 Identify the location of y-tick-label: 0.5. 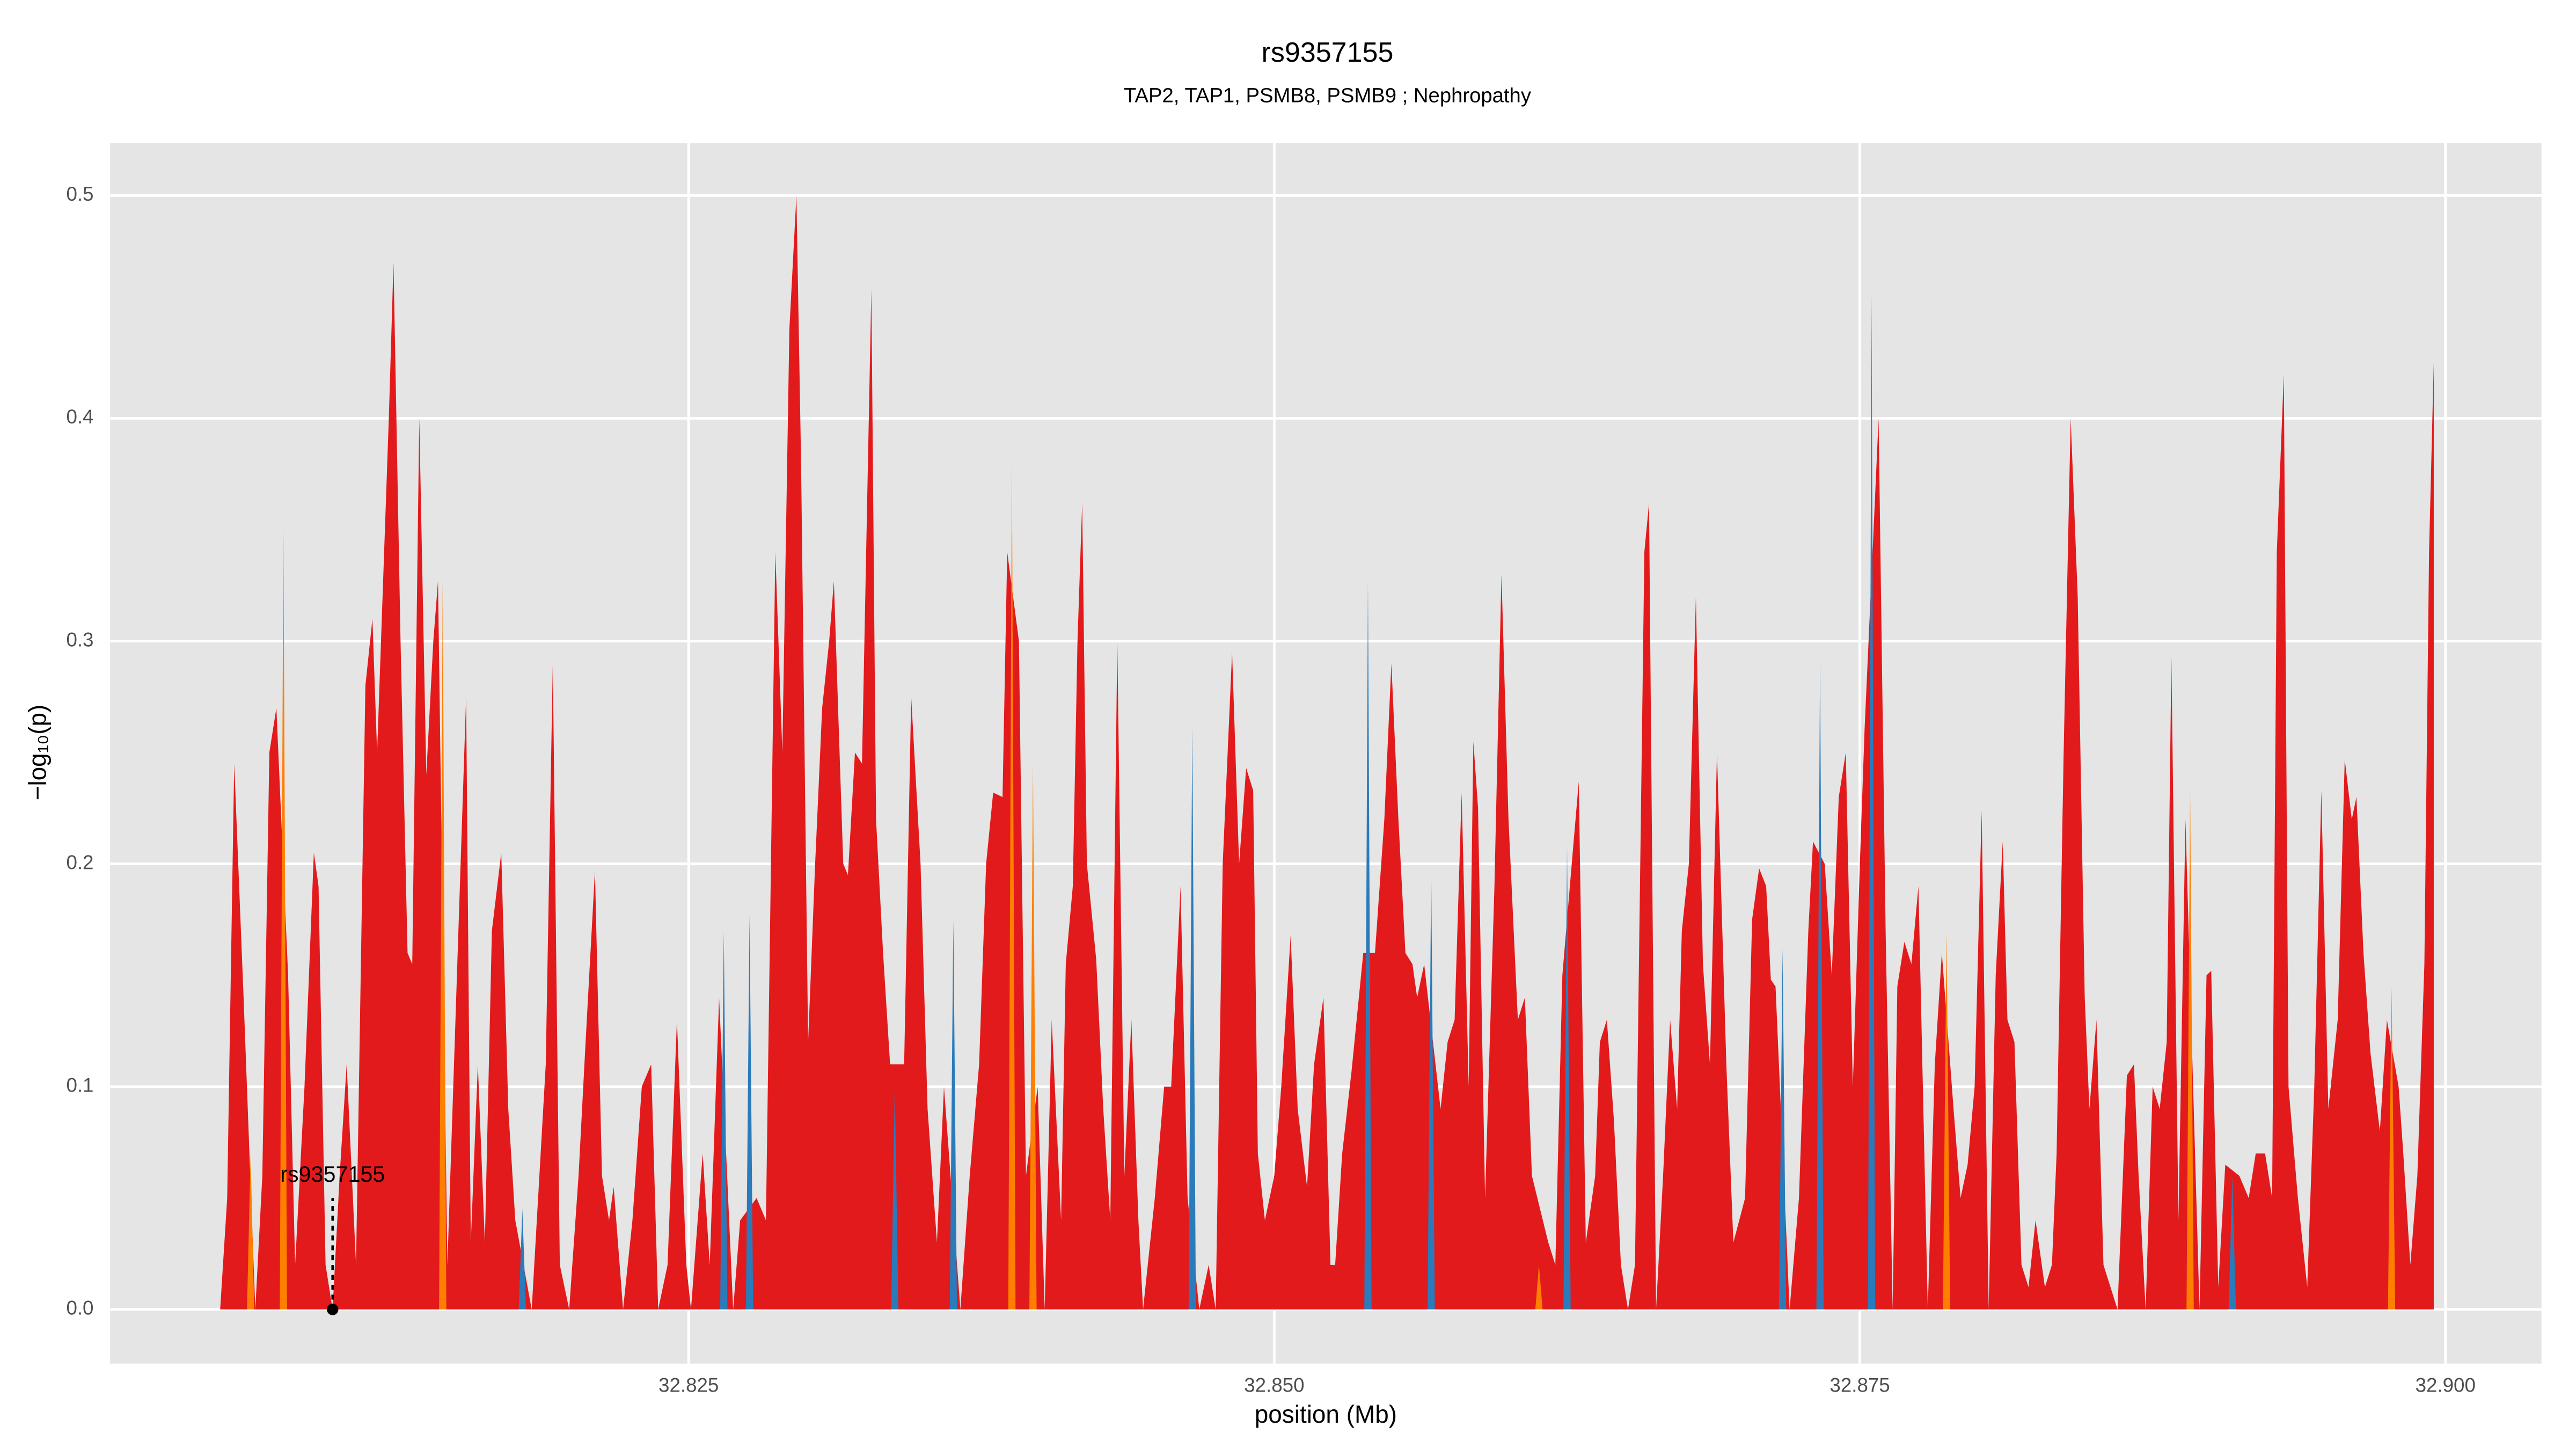
(79, 194).